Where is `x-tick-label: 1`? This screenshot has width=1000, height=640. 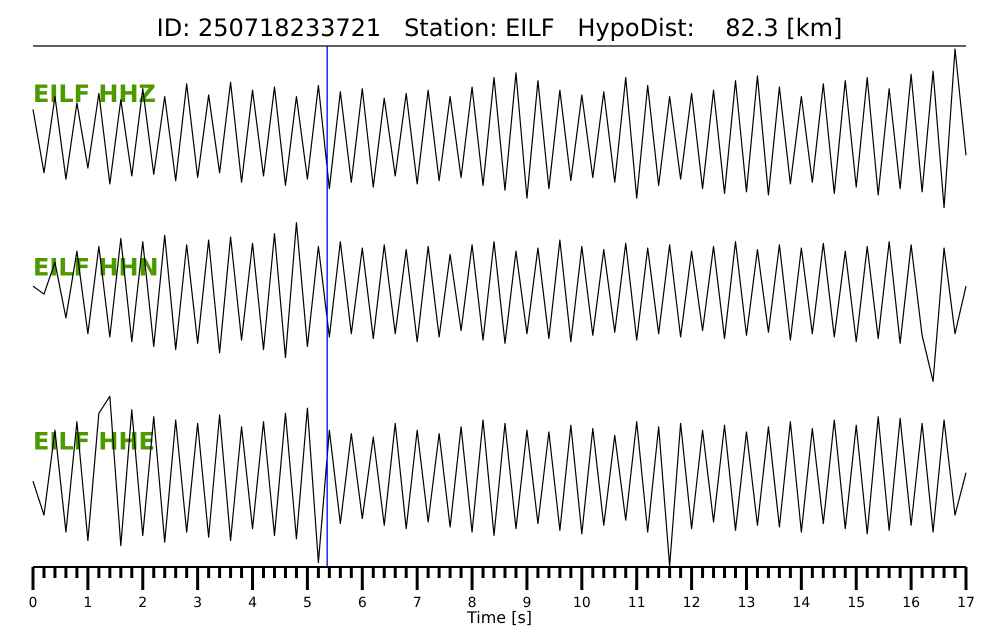 x-tick-label: 1 is located at coordinates (87, 603).